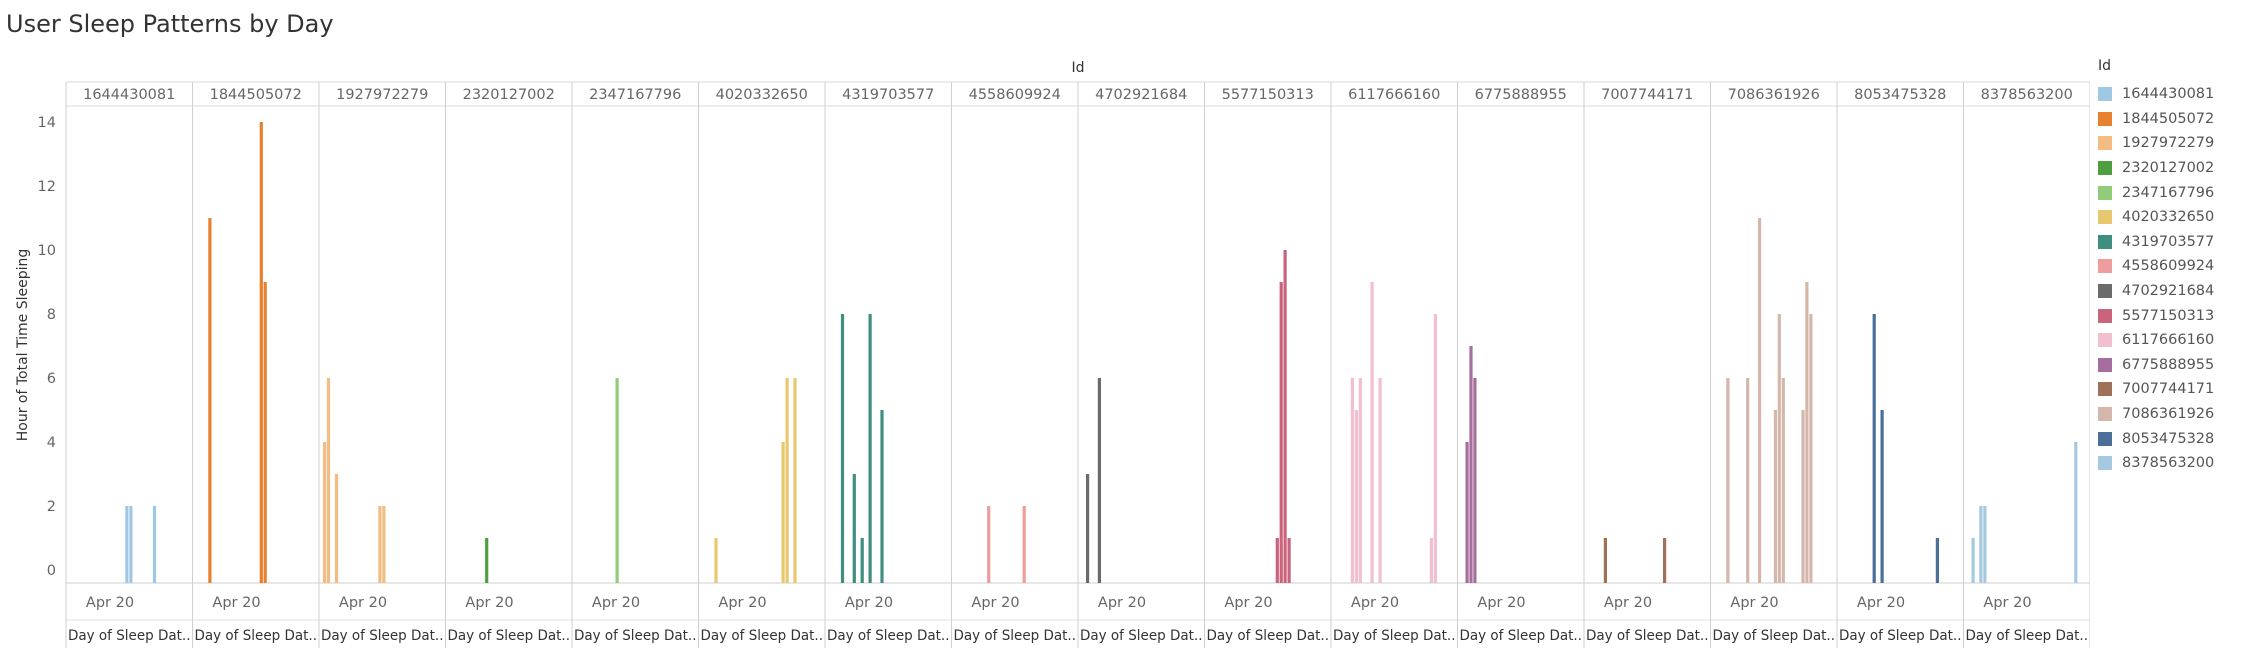 This screenshot has width=2256, height=648. What do you see at coordinates (2168, 364) in the screenshot?
I see `legend-label: 6775888955` at bounding box center [2168, 364].